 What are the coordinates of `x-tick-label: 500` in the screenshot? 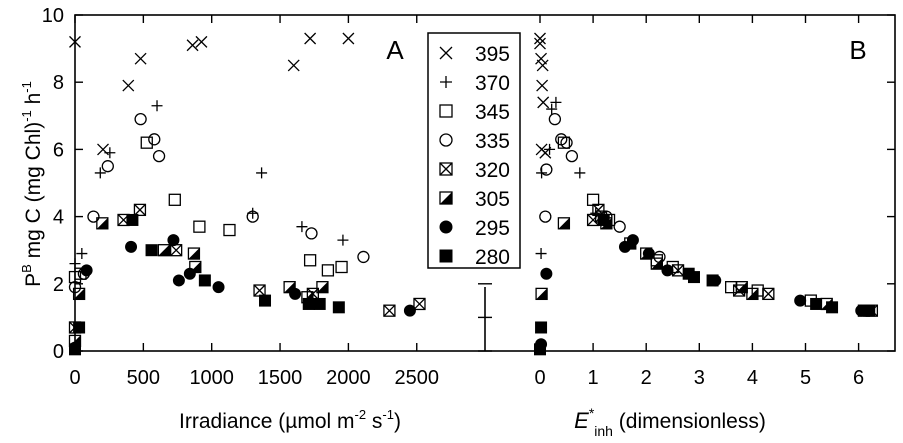 It's located at (143, 378).